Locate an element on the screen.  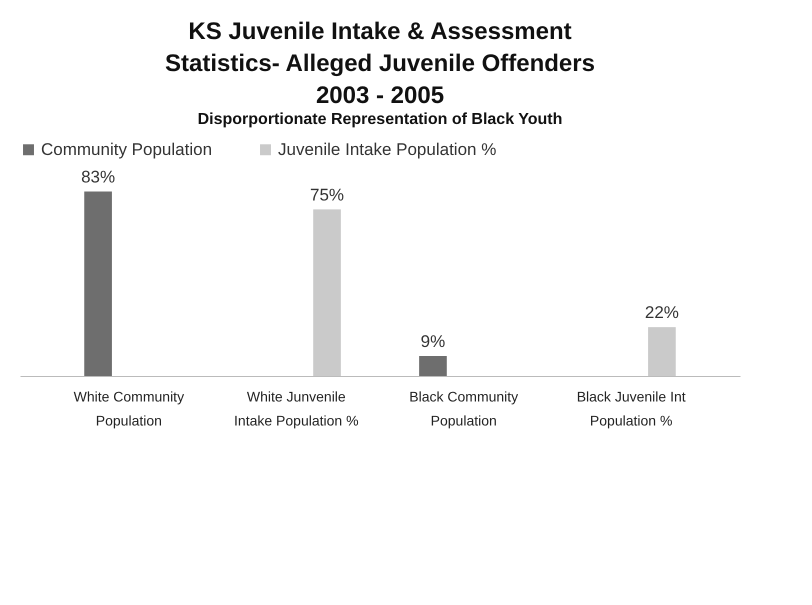
x-tick-label: Black Community Population is located at coordinates (463, 408).